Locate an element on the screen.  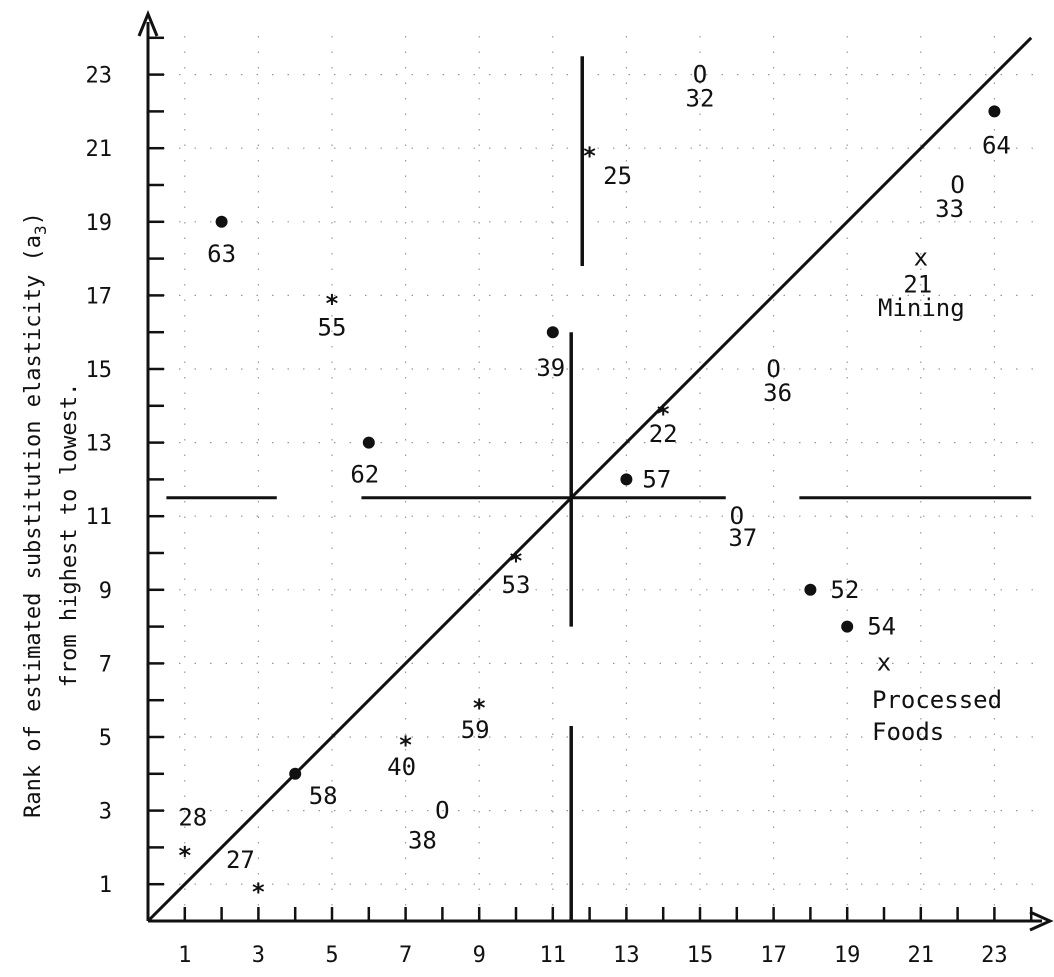
y-tick-label: 5 is located at coordinates (105, 738).